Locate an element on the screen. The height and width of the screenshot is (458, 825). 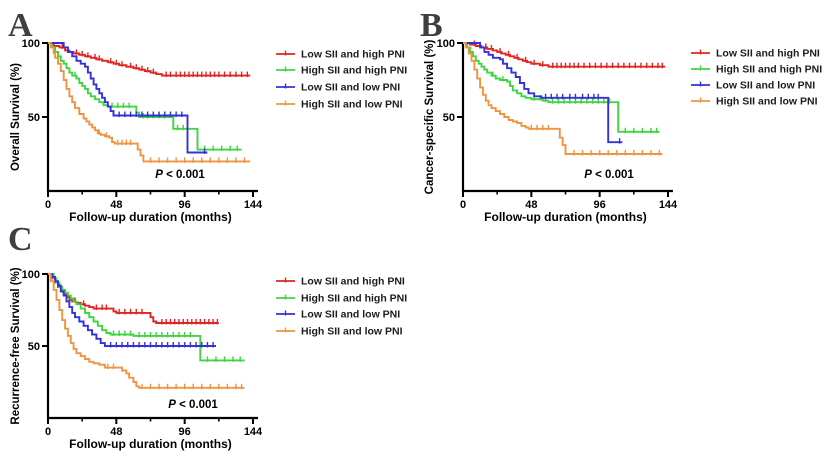
panel-letter-c: C is located at coordinates (20, 239).